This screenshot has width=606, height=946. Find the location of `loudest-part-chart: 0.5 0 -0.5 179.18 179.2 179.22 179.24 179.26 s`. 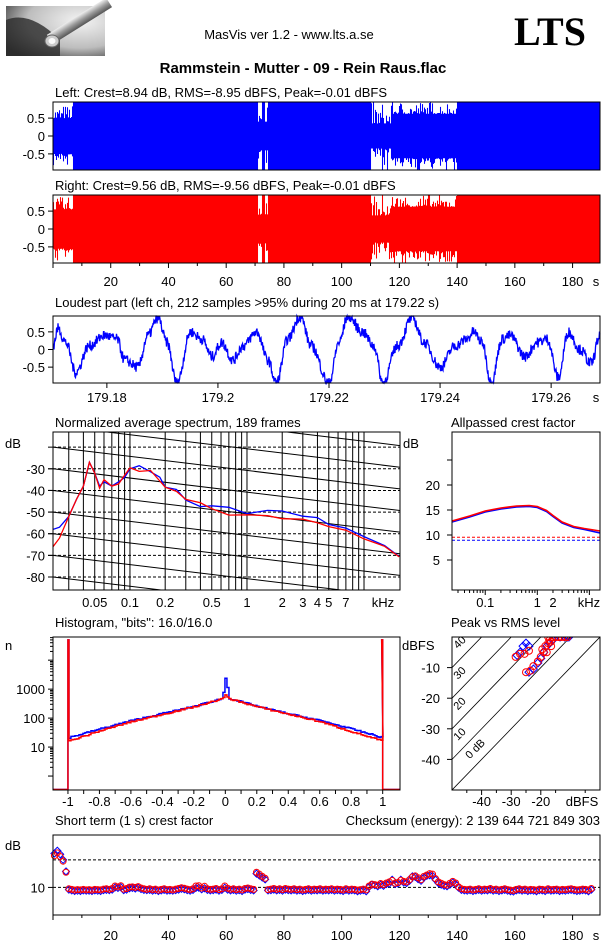

loudest-part-chart: 0.5 0 -0.5 179.18 179.2 179.22 179.24 179.26 s is located at coordinates (312, 359).